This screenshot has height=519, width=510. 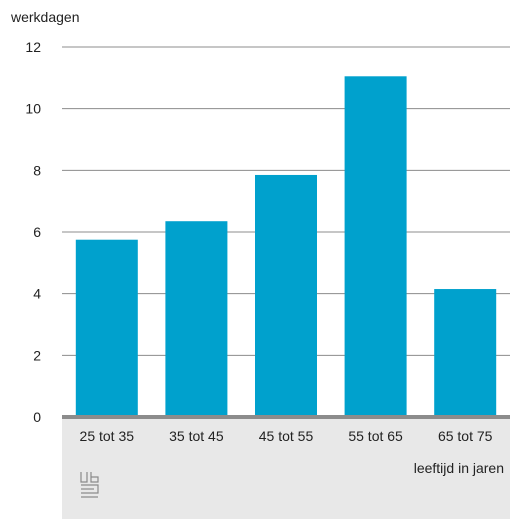 I want to click on cbs-logo-icon, so click(x=89, y=485).